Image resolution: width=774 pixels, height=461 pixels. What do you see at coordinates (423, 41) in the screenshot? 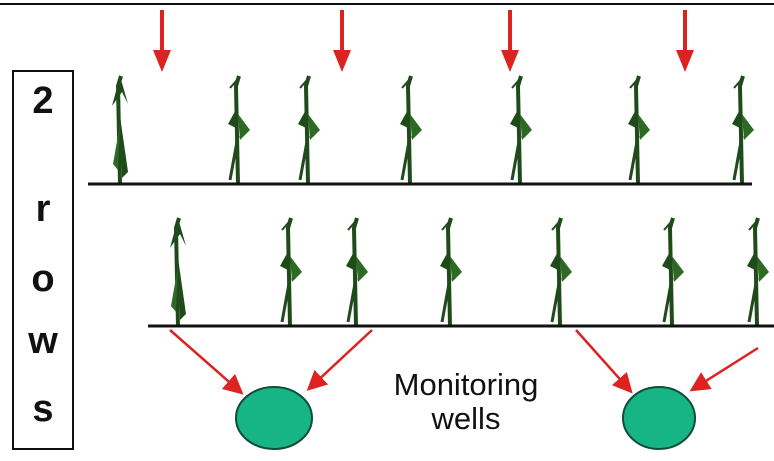
I see `inflow-arrows` at bounding box center [423, 41].